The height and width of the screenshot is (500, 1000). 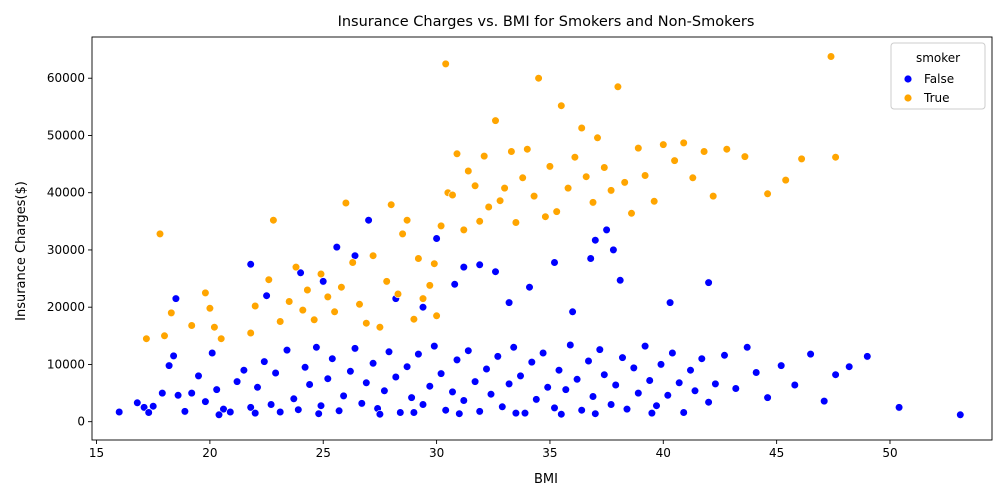 I want to click on y-tick-label: 50000, so click(x=66, y=135).